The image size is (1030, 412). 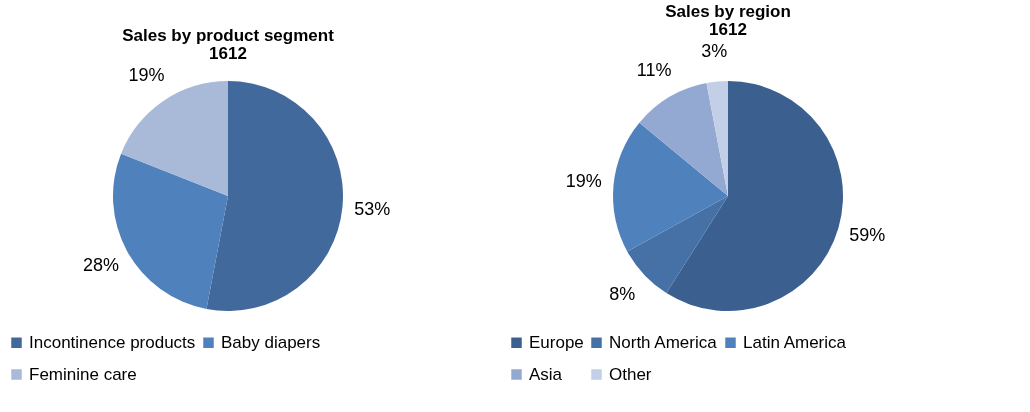 What do you see at coordinates (663, 342) in the screenshot?
I see `legend-label: North America` at bounding box center [663, 342].